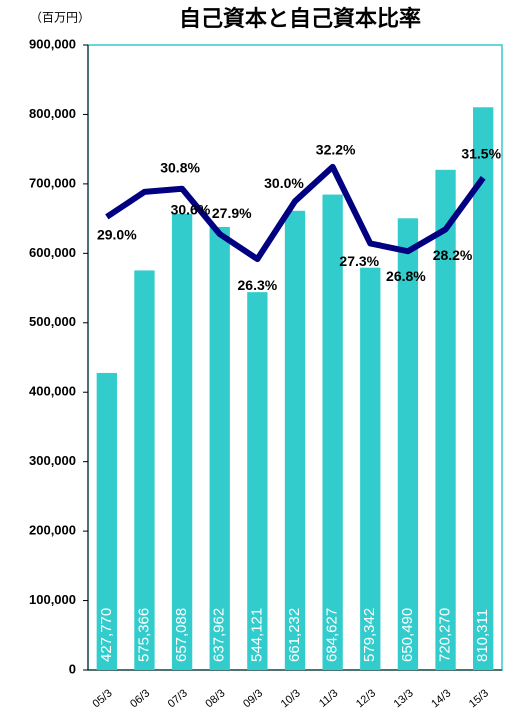 The width and height of the screenshot is (511, 717). What do you see at coordinates (180, 167) in the screenshot?
I see `ratio-label: 30.8%` at bounding box center [180, 167].